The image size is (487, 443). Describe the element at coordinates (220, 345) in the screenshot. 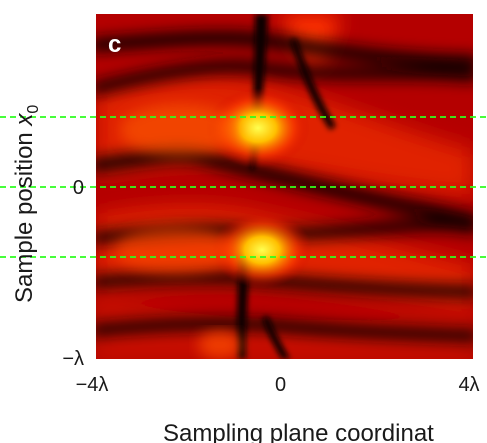

I see `glow-bottom` at that location.